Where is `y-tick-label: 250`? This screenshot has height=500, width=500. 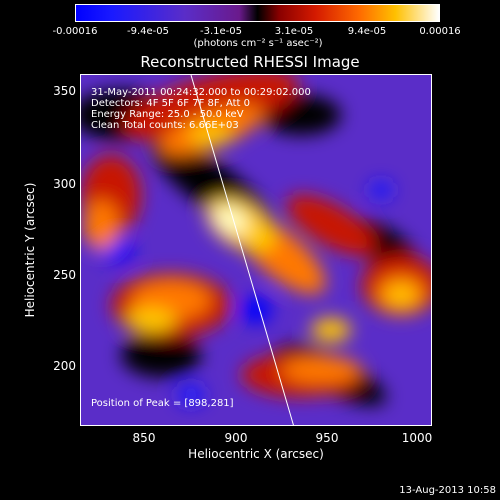
y-tick-label: 250 is located at coordinates (64, 275).